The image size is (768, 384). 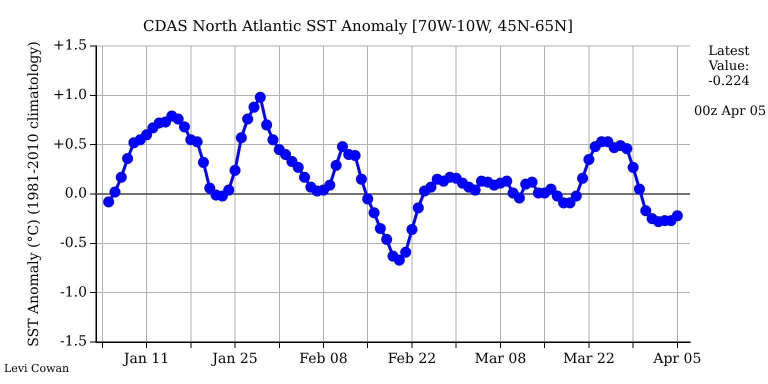 What do you see at coordinates (677, 359) in the screenshot?
I see `x-tick-label: Apr 05` at bounding box center [677, 359].